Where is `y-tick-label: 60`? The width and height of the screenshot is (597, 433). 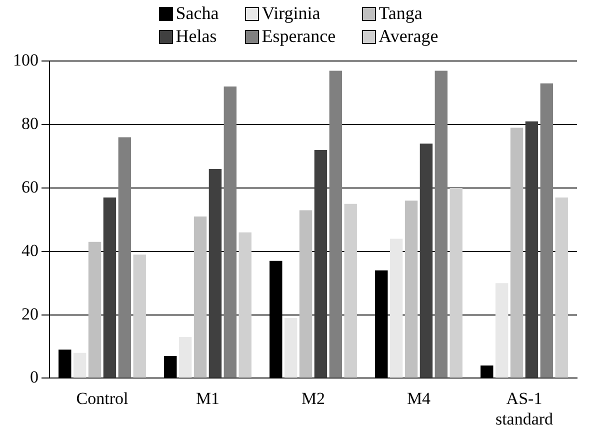 y-tick-label: 60 is located at coordinates (30, 186).